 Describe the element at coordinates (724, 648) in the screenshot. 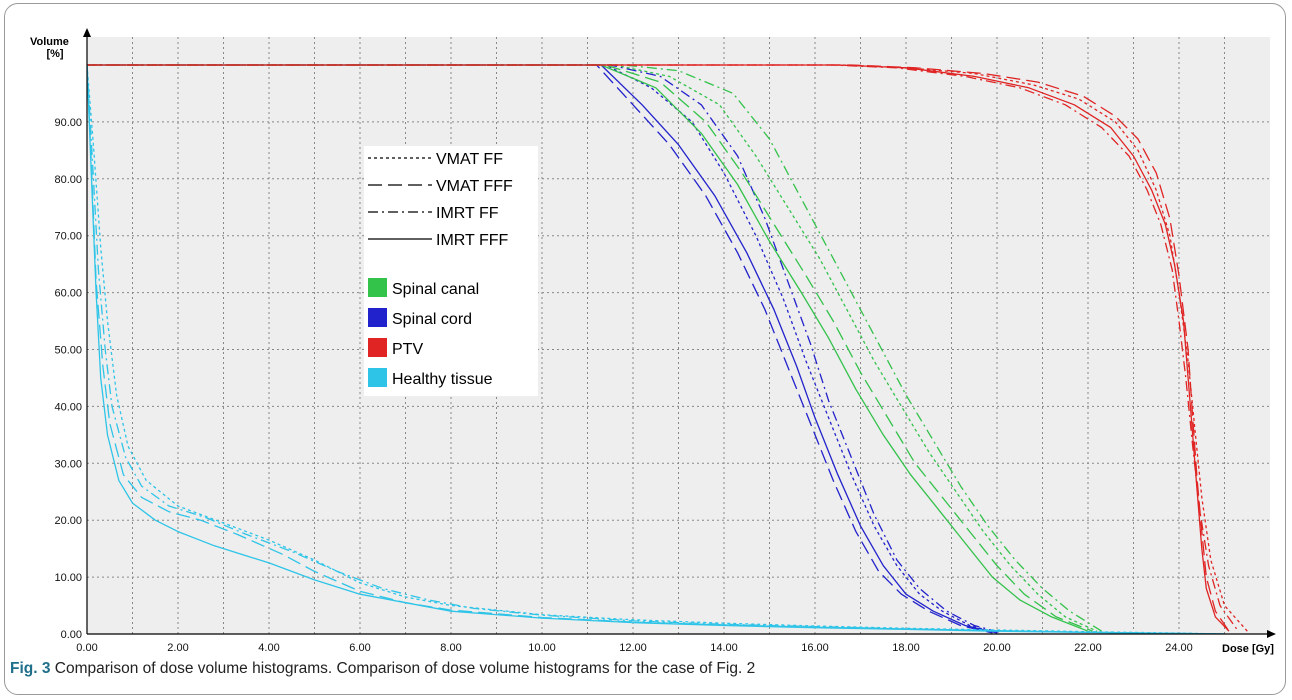

I see `x-tick-label: 14.00` at that location.